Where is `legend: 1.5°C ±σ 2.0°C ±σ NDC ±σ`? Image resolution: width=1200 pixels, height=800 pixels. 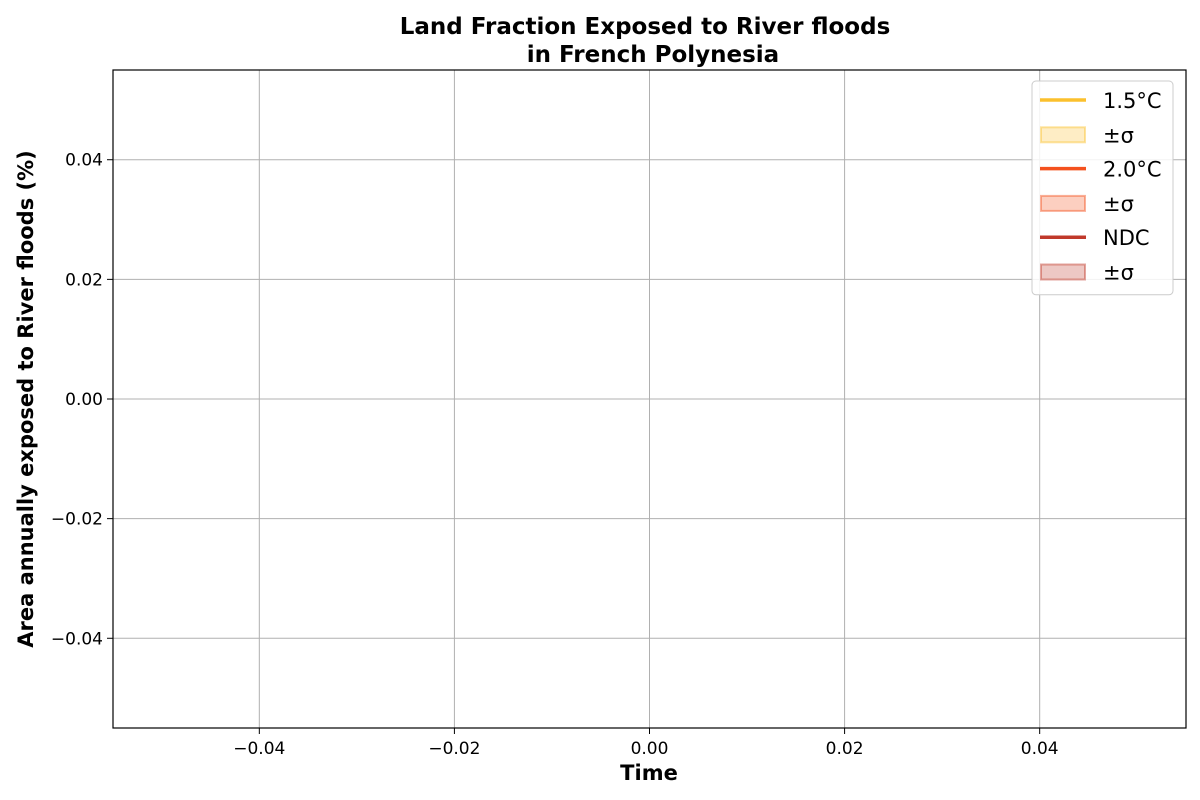
legend: 1.5°C ±σ 2.0°C ±σ NDC ±σ is located at coordinates (1102, 188).